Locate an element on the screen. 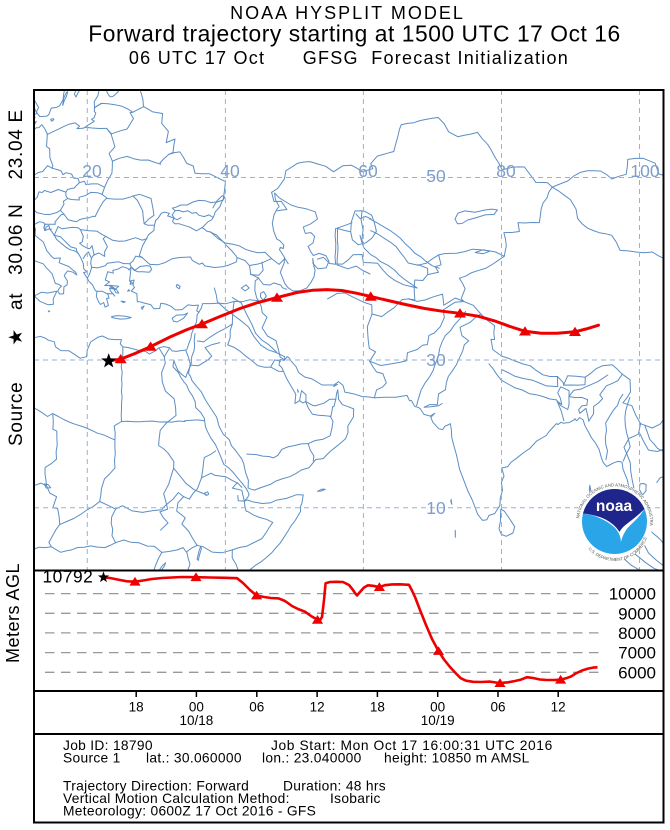 The height and width of the screenshot is (830, 670). svg-text: 10/18 is located at coordinates (197, 720).